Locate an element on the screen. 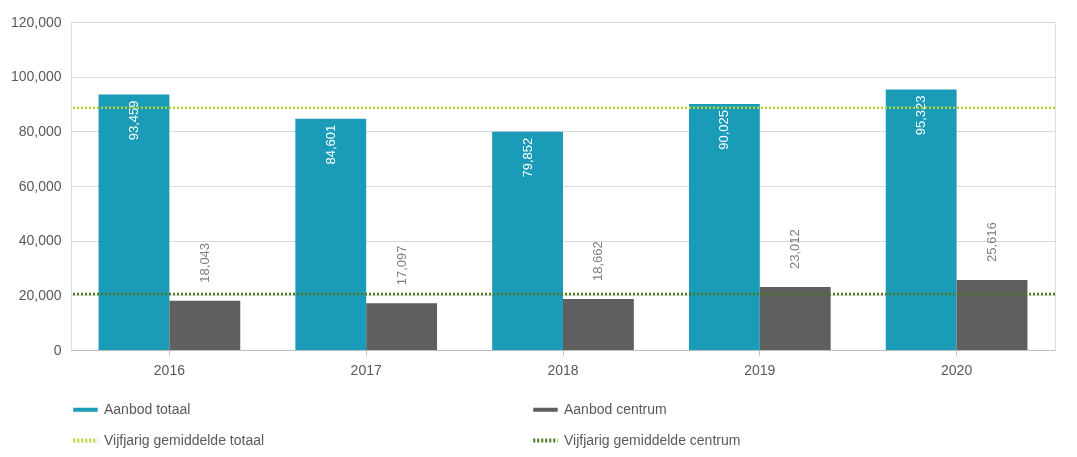 Image resolution: width=1077 pixels, height=457 pixels. x-tick-label: 2019 is located at coordinates (760, 369).